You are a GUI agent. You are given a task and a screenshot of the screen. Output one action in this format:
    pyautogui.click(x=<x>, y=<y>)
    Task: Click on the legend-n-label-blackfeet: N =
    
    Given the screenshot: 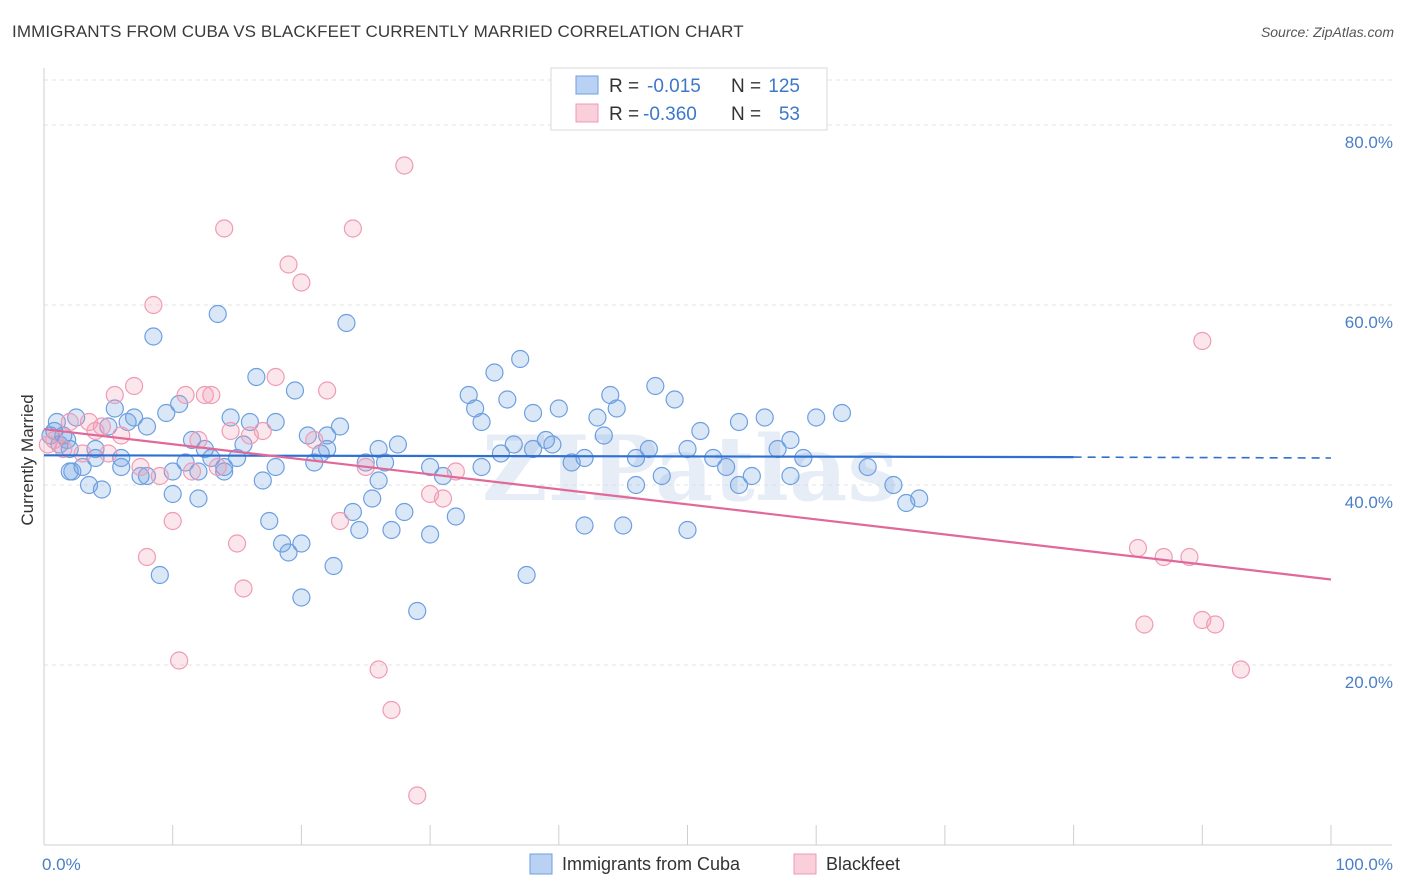 What is the action you would take?
    pyautogui.click(x=746, y=114)
    